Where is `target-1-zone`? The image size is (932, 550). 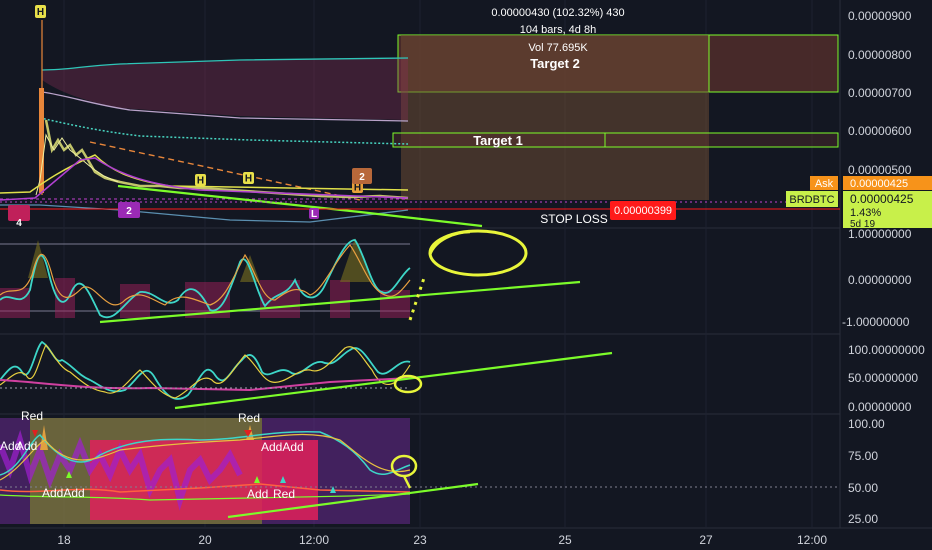 target-1-zone is located at coordinates (615, 140).